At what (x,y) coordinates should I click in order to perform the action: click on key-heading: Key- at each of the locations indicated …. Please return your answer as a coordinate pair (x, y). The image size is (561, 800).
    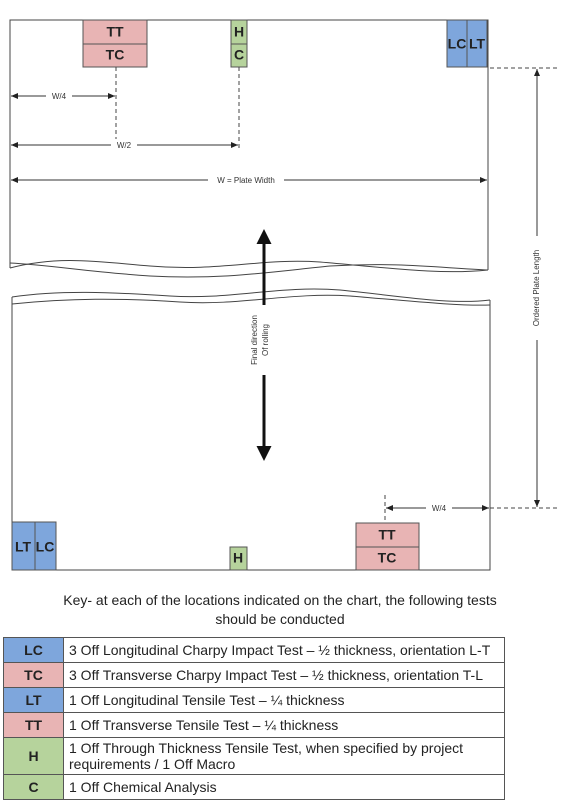
    Looking at the image, I should click on (280, 609).